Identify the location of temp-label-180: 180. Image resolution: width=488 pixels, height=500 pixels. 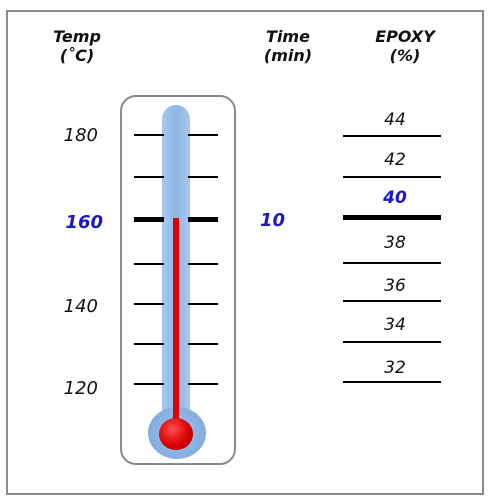
(80, 135).